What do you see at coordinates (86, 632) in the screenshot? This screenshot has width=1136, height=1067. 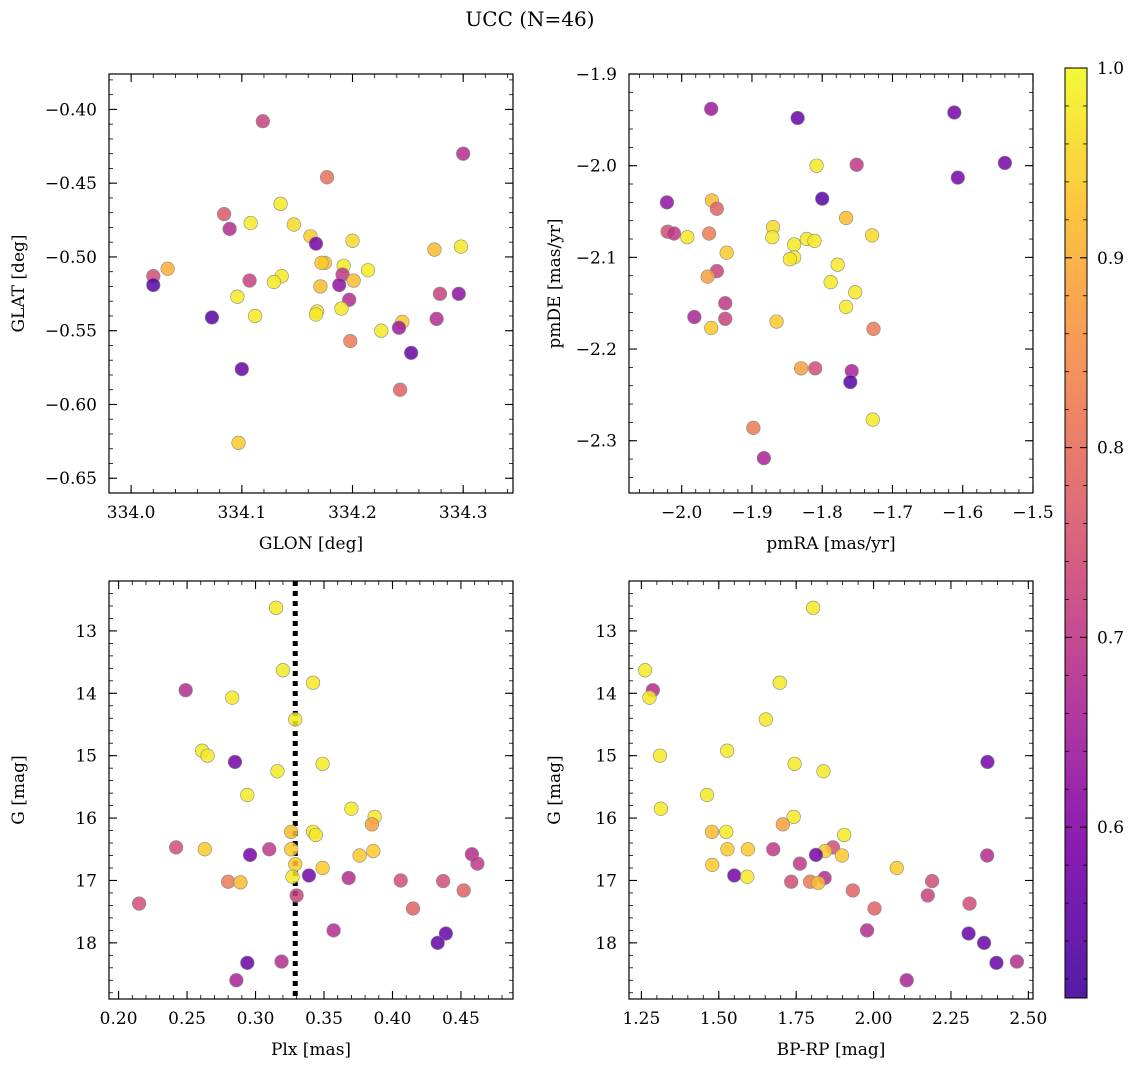 I see `y-tick-label: 13` at bounding box center [86, 632].